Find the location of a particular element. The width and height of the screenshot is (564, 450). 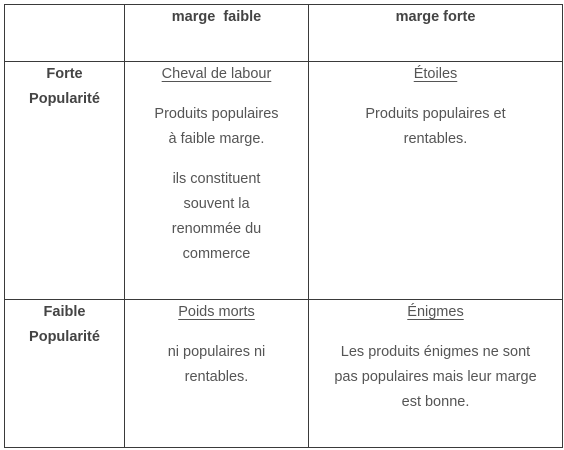

quadrant-dogs: Poids morts ni populaires ni rentables. is located at coordinates (216, 373).